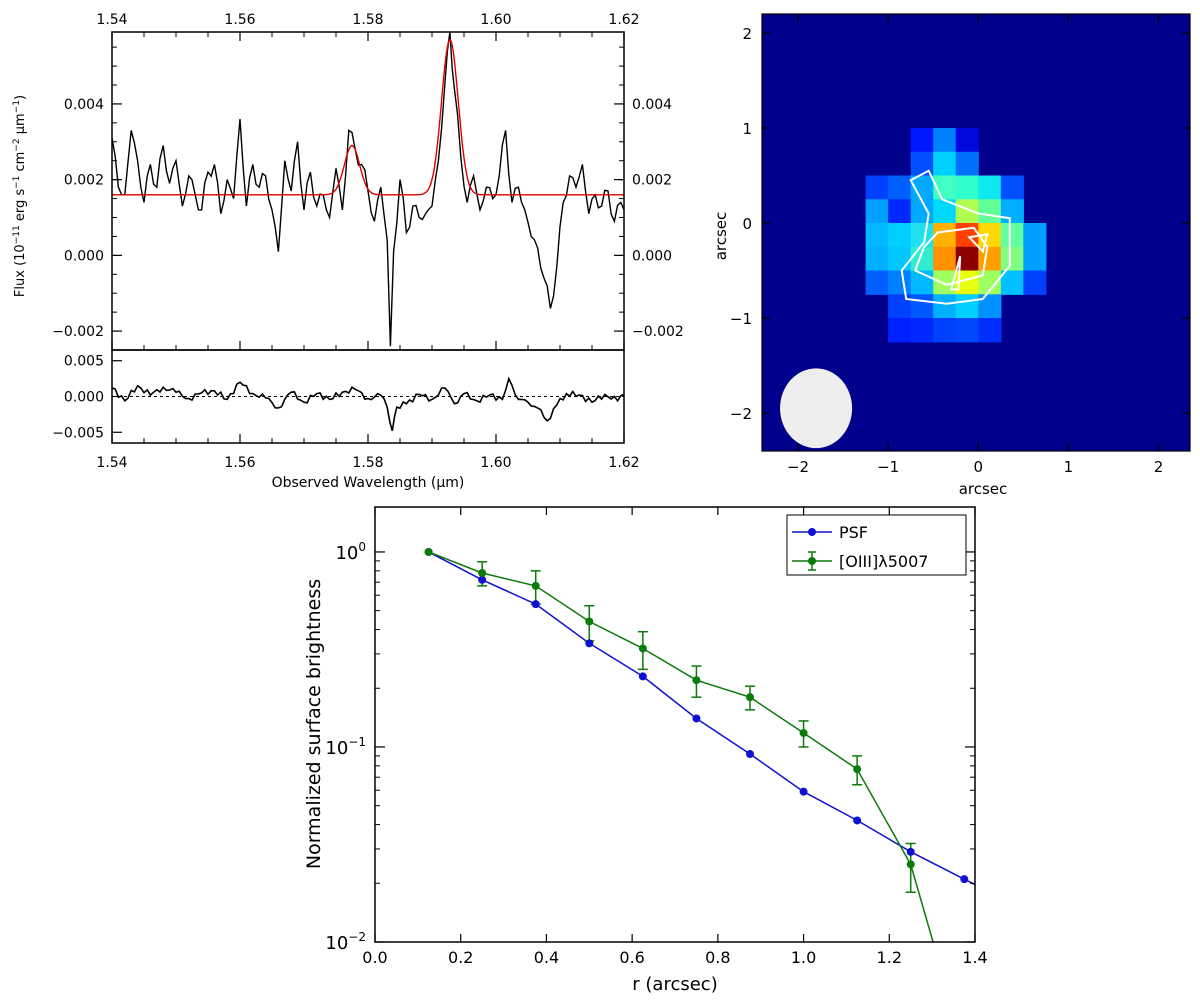  Describe the element at coordinates (368, 483) in the screenshot. I see `spectrum-xlabel: Observed Wavelength (μm)` at that location.